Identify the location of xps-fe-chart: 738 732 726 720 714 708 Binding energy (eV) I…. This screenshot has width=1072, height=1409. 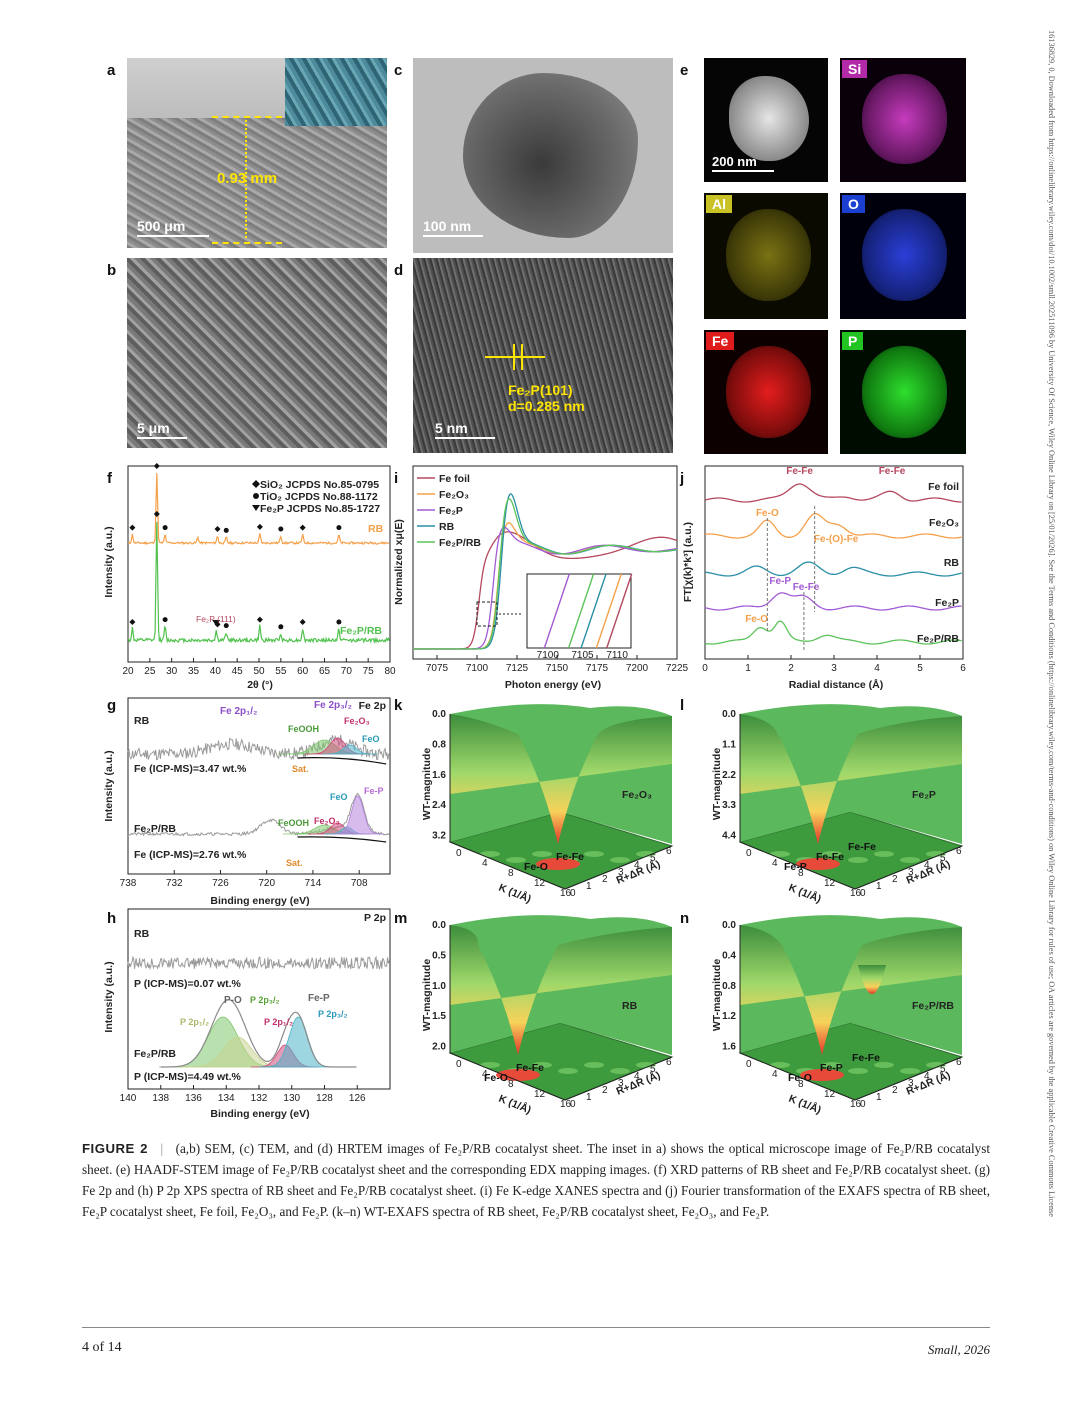
(247, 802).